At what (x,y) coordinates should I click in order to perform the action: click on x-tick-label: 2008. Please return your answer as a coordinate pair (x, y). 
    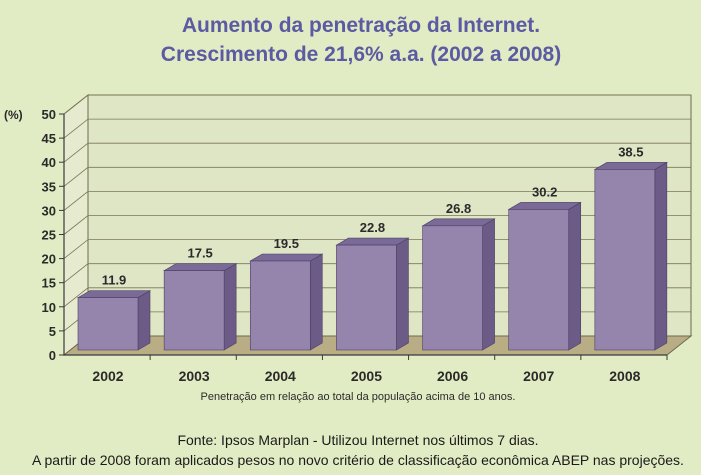
    Looking at the image, I should click on (624, 376).